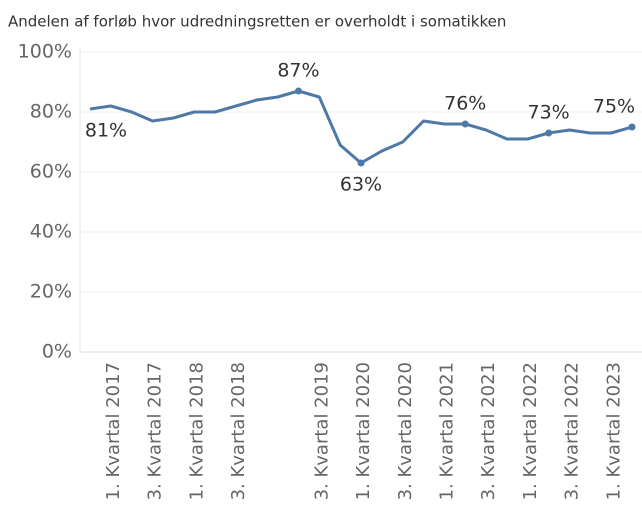 This screenshot has height=531, width=642. What do you see at coordinates (488, 431) in the screenshot?
I see `x-tick-label: 3. Kvartal 2021` at bounding box center [488, 431].